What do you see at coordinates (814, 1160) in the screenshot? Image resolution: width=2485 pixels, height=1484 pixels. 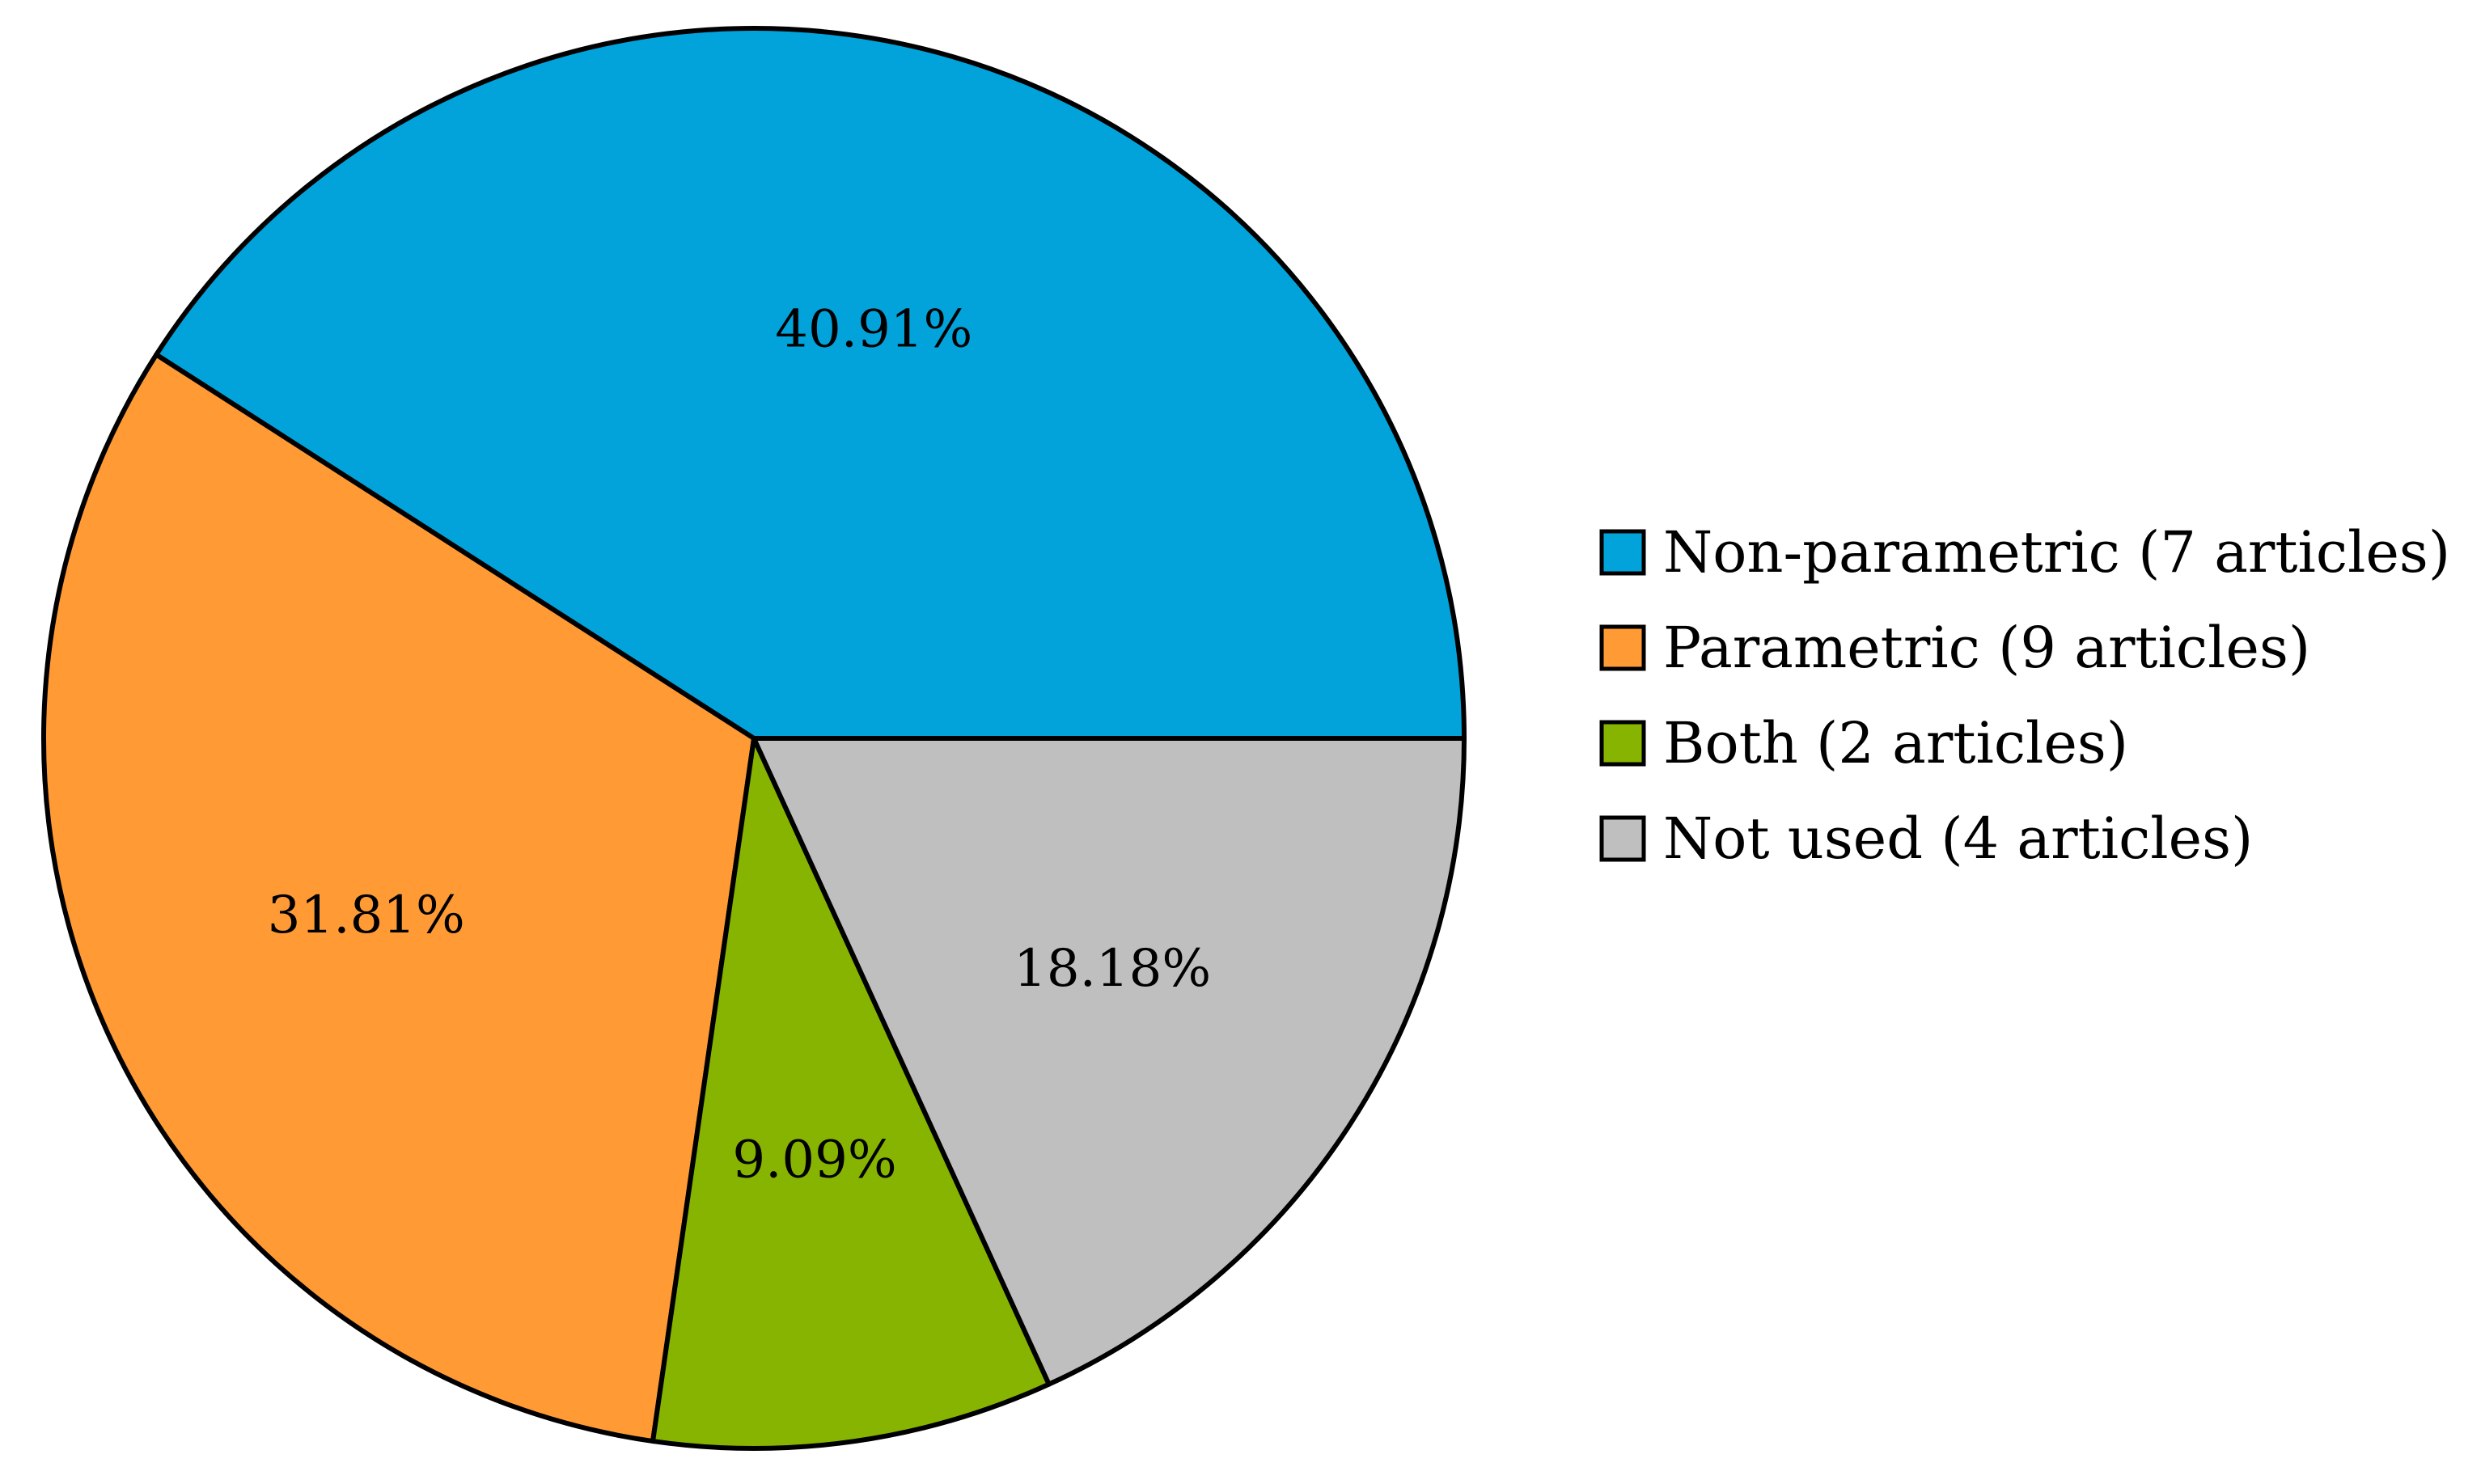 I see `pie-slice-label-3: 9.09%` at bounding box center [814, 1160].